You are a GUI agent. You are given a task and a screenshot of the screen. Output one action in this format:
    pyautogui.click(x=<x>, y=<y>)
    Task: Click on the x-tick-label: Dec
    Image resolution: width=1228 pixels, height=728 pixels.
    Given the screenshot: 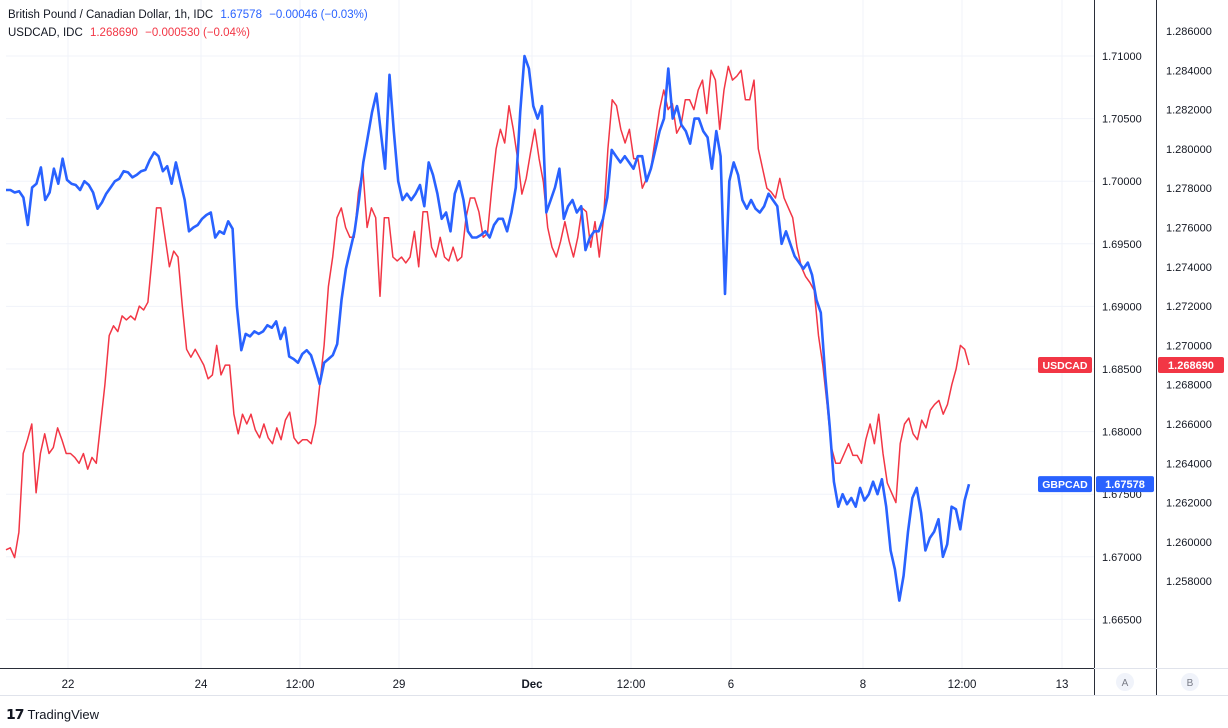 What is the action you would take?
    pyautogui.click(x=532, y=685)
    